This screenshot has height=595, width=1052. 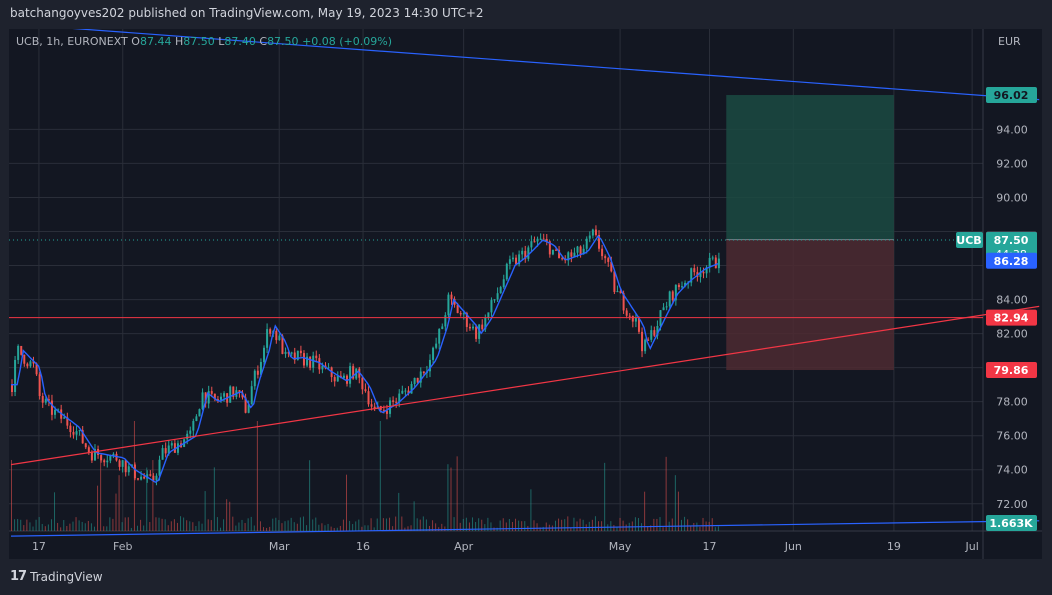 What do you see at coordinates (122, 546) in the screenshot?
I see `x-tick-label: Feb` at bounding box center [122, 546].